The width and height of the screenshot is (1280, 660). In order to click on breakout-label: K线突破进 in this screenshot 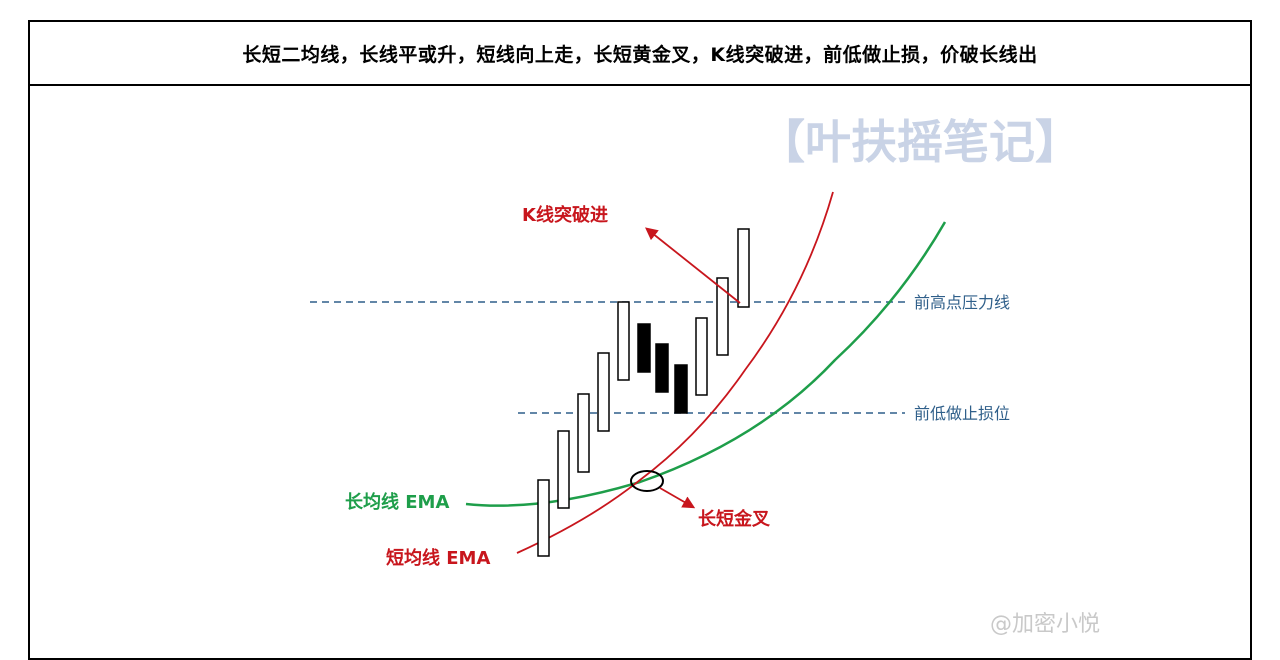, I will do `click(565, 215)`.